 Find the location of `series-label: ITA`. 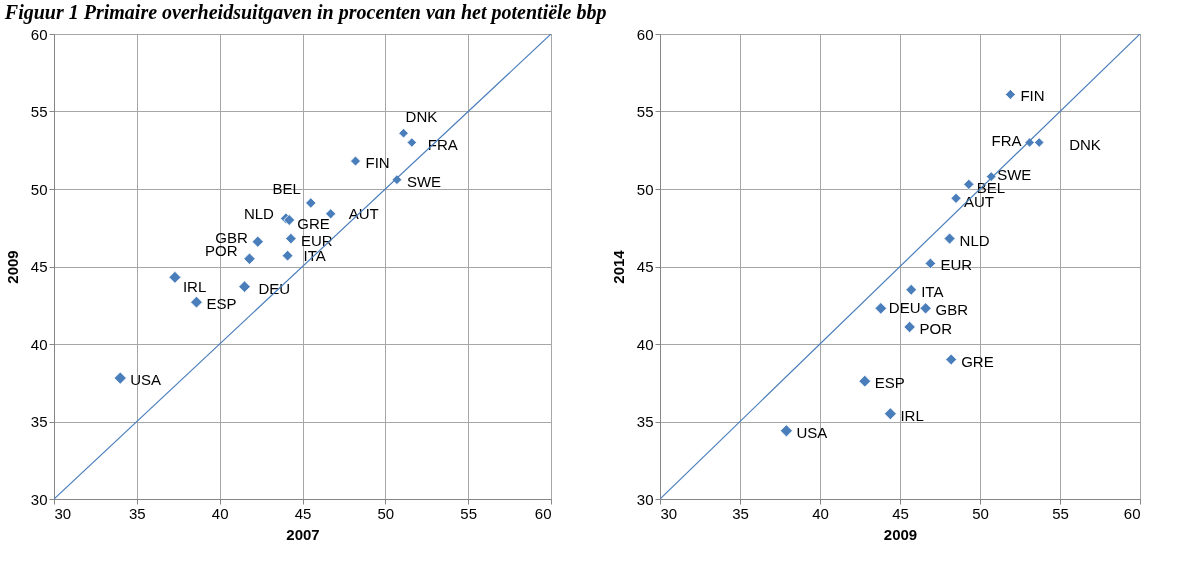

series-label: ITA is located at coordinates (932, 291).